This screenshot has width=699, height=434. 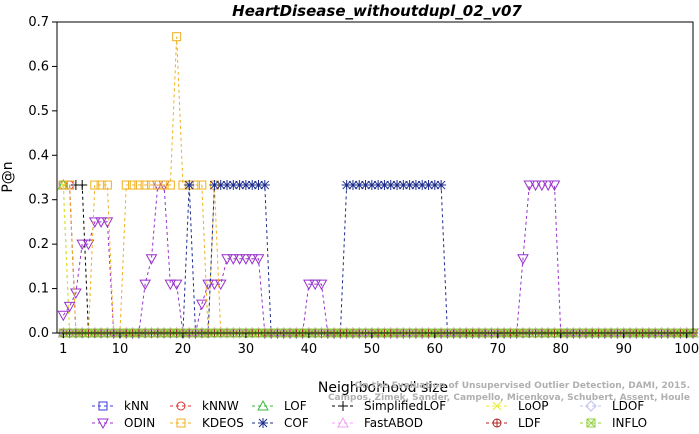 I want to click on legend-label: kNN, so click(x=136, y=406).